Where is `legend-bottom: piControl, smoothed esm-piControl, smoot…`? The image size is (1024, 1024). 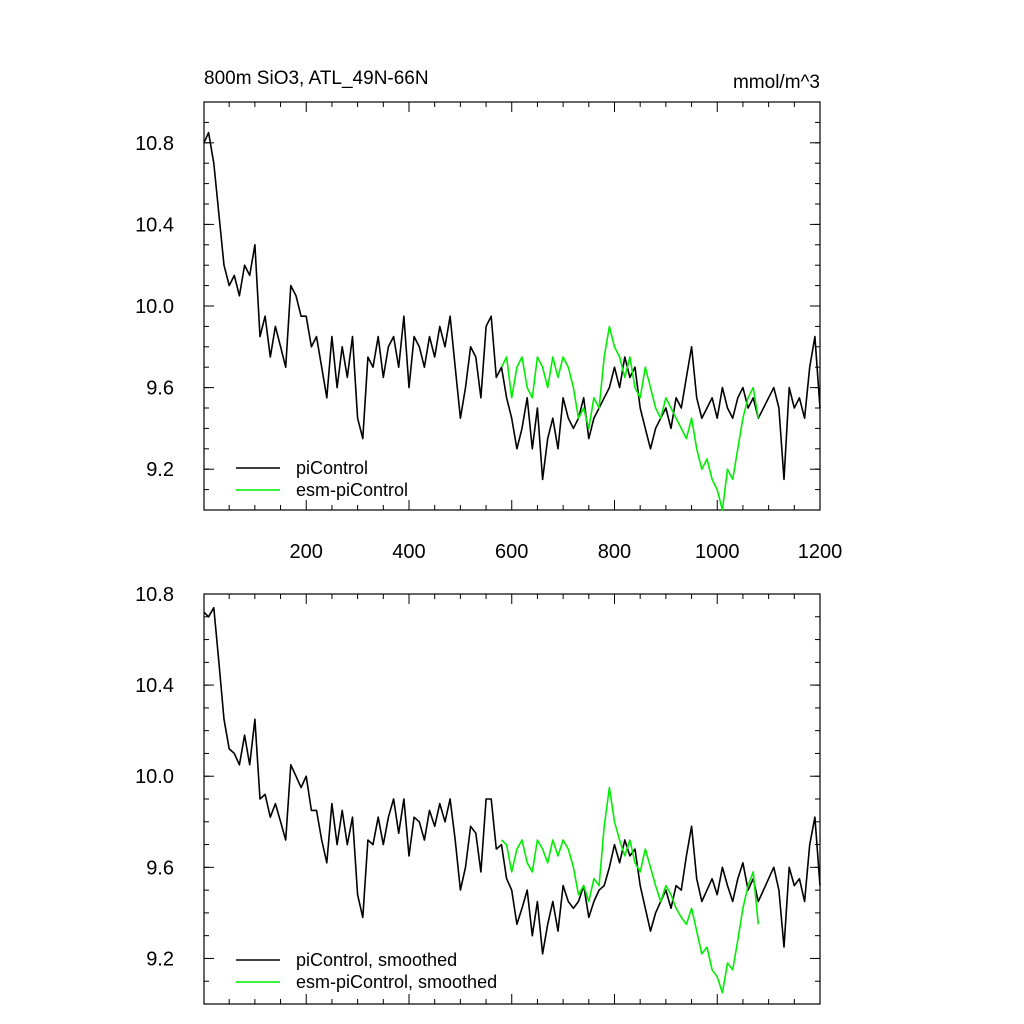
legend-bottom: piControl, smoothed esm-piControl, smoot… is located at coordinates (366, 971).